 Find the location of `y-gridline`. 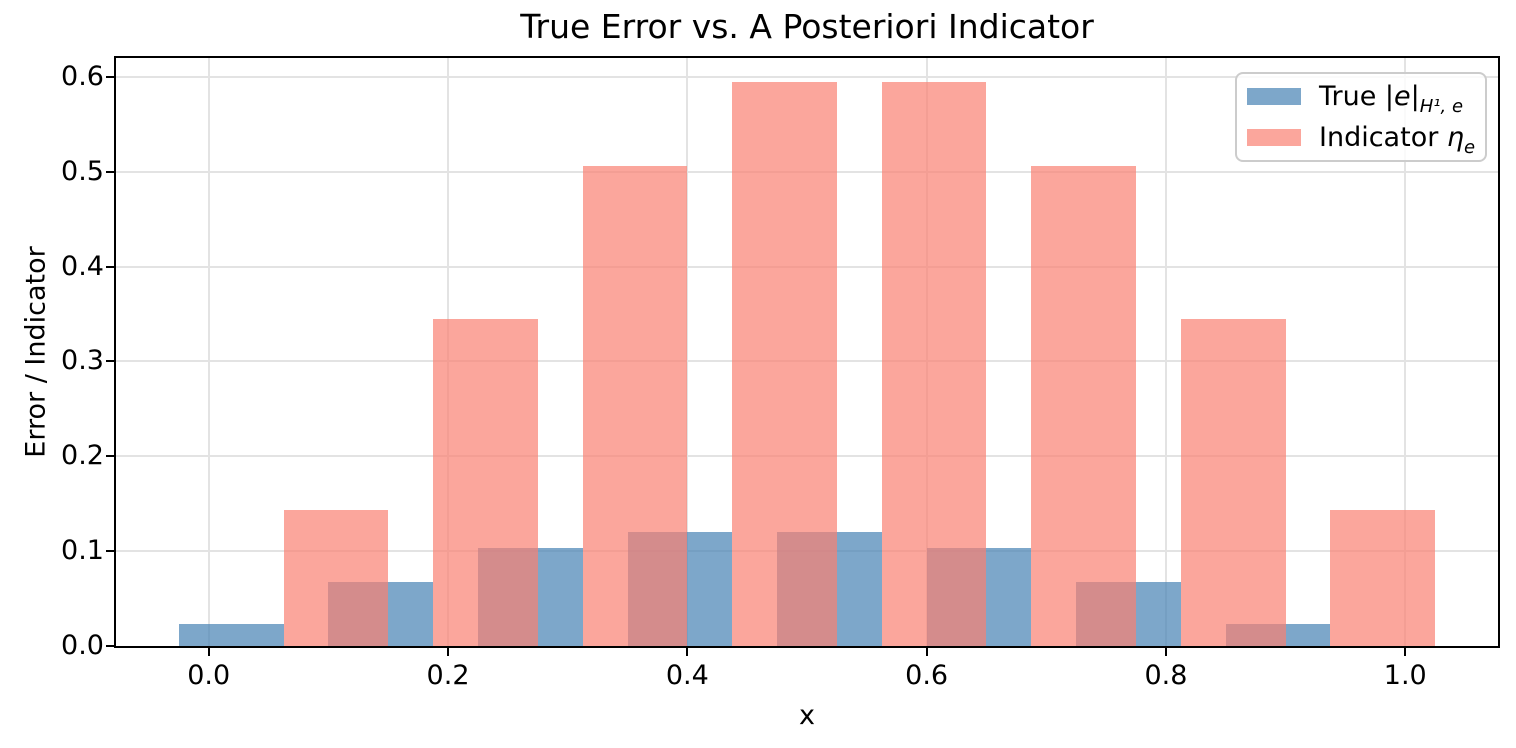

y-gridline is located at coordinates (807, 76).